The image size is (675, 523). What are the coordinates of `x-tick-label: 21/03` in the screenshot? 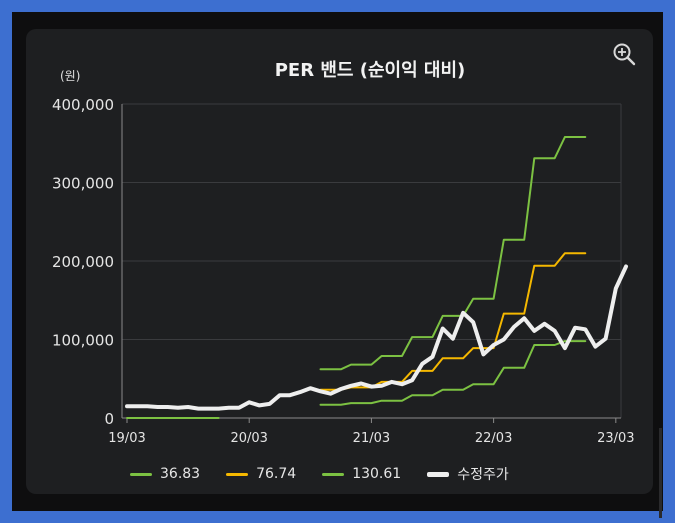 It's located at (371, 438).